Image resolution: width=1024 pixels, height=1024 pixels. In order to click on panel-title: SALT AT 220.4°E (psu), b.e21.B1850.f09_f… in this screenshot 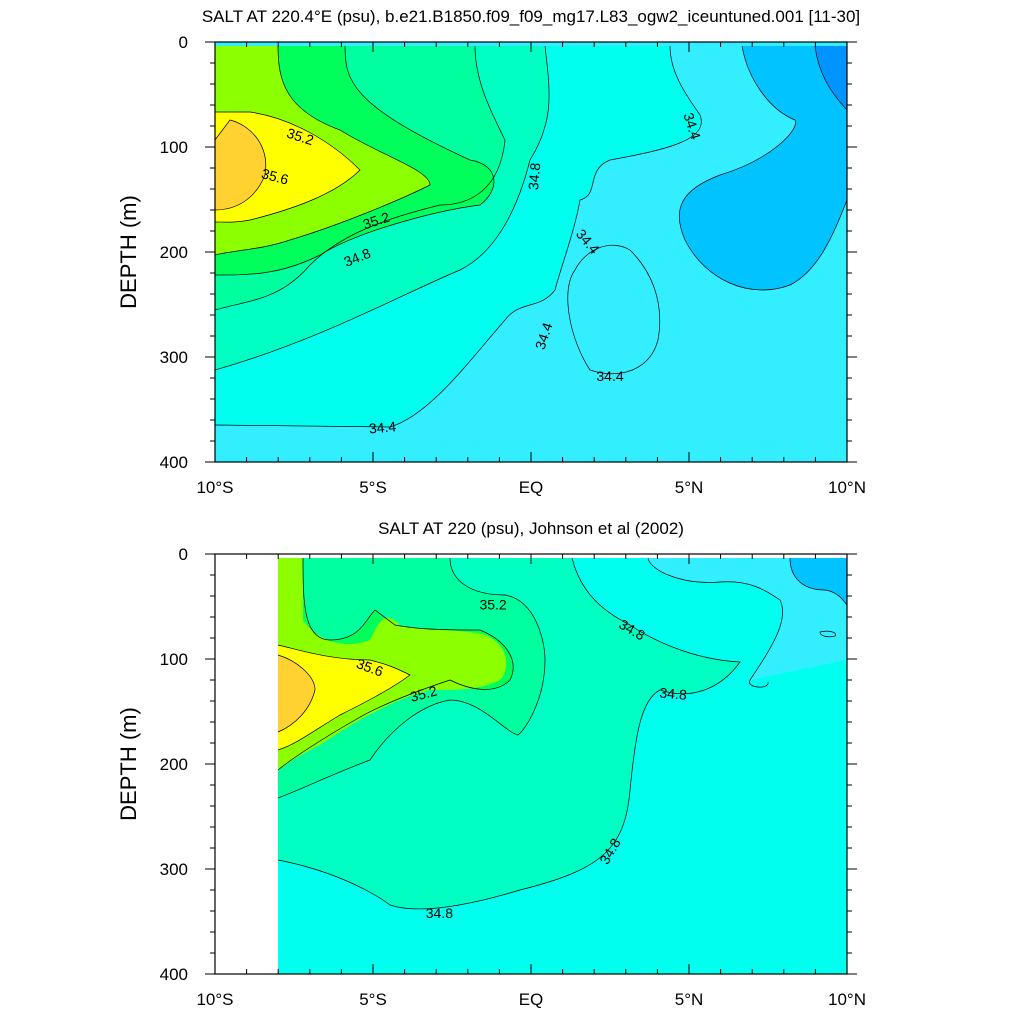, I will do `click(531, 16)`.